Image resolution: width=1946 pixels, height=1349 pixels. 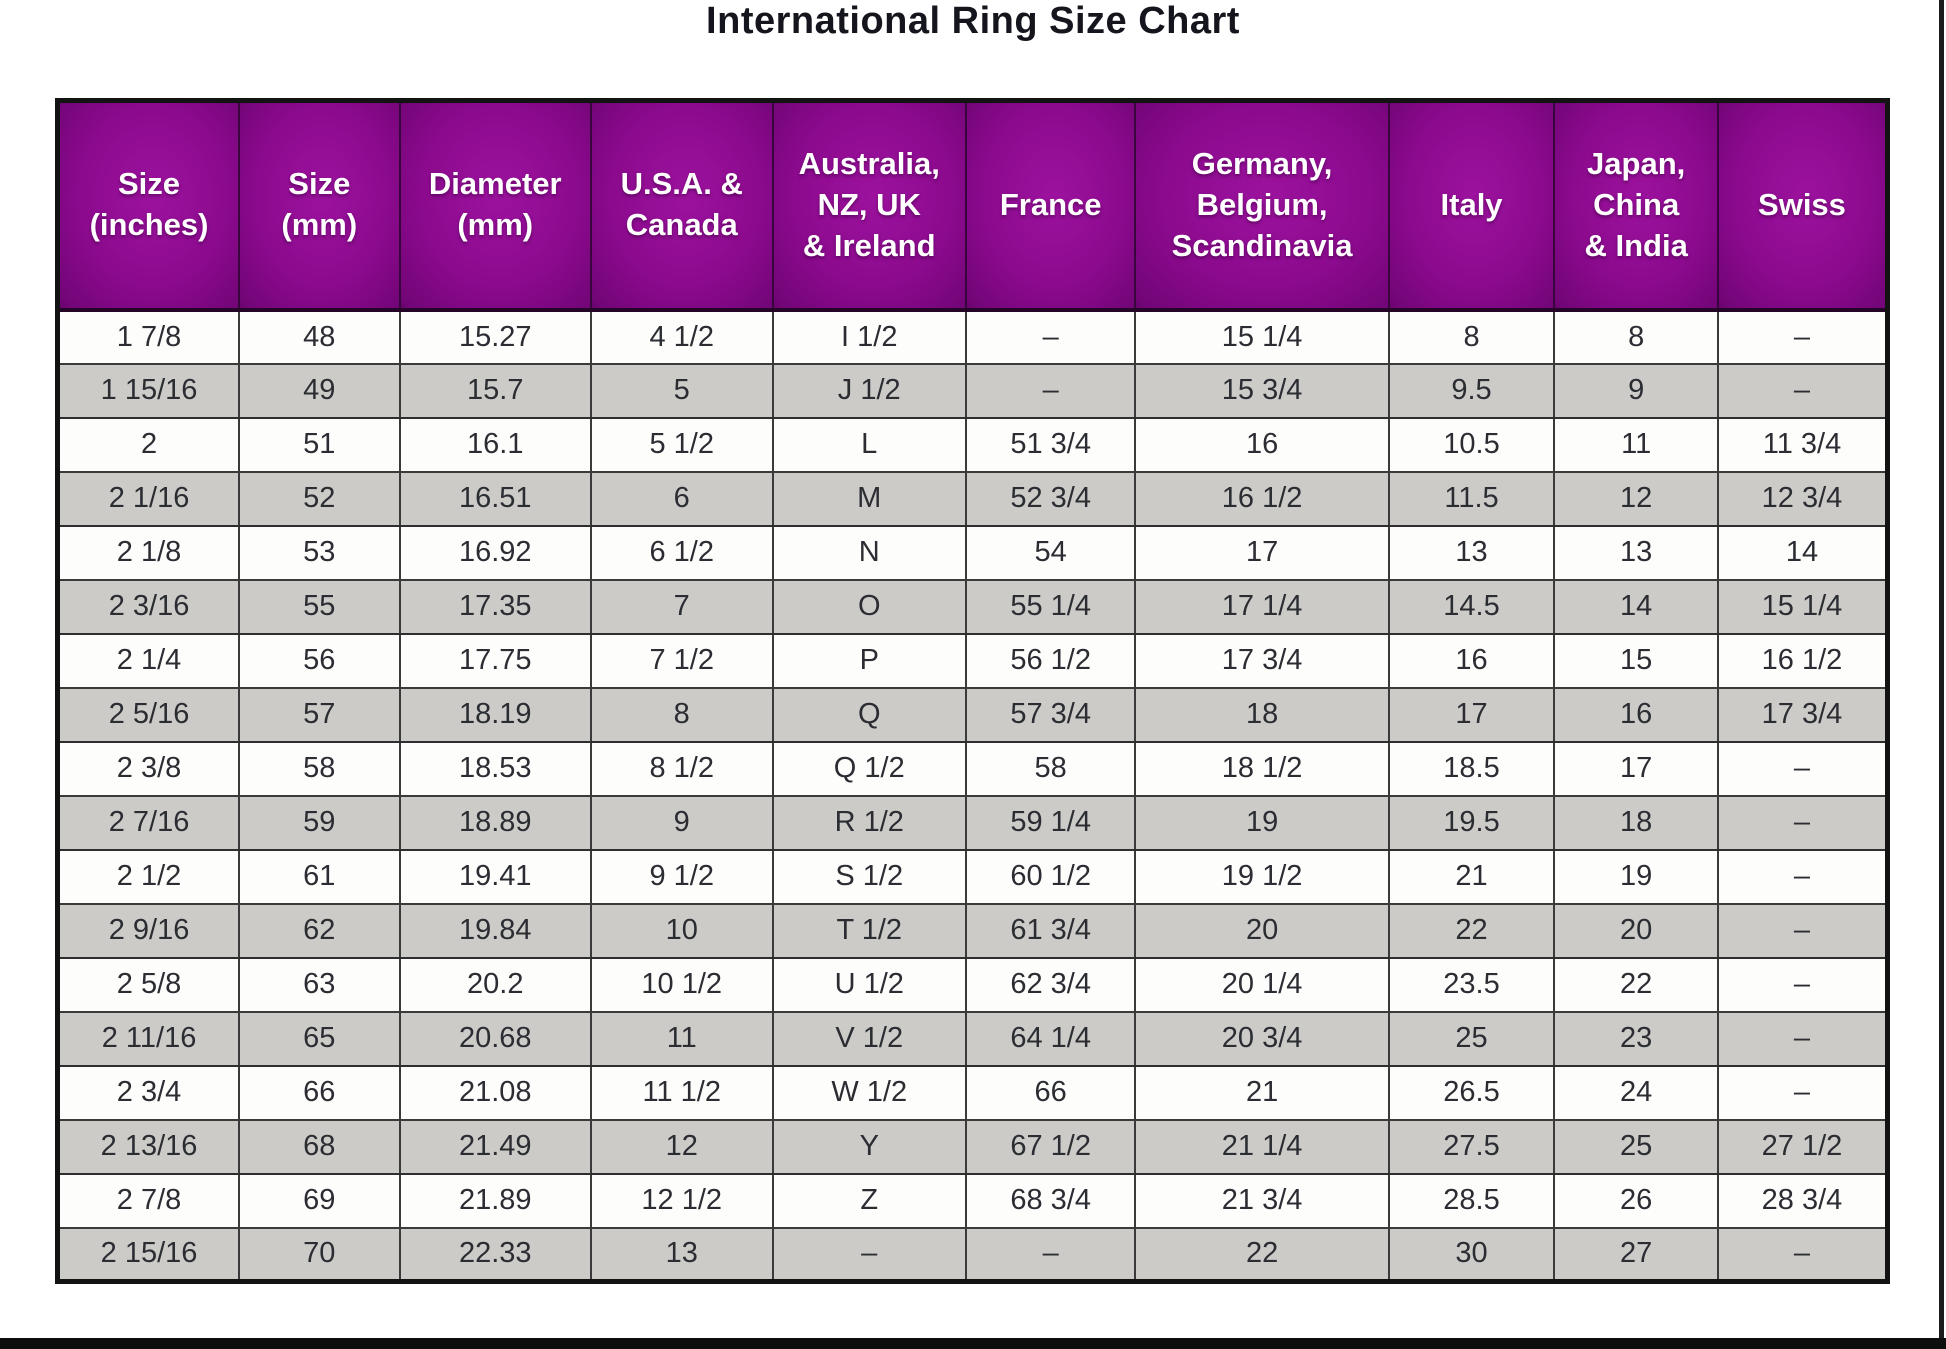 What do you see at coordinates (1050, 1200) in the screenshot?
I see `table-cell: 68 3/4` at bounding box center [1050, 1200].